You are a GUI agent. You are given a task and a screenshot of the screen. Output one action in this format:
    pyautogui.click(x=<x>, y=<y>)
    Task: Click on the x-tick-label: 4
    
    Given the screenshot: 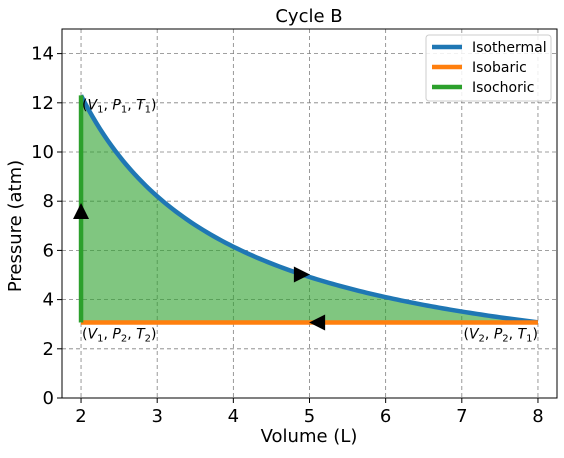 What is the action you would take?
    pyautogui.click(x=233, y=416)
    